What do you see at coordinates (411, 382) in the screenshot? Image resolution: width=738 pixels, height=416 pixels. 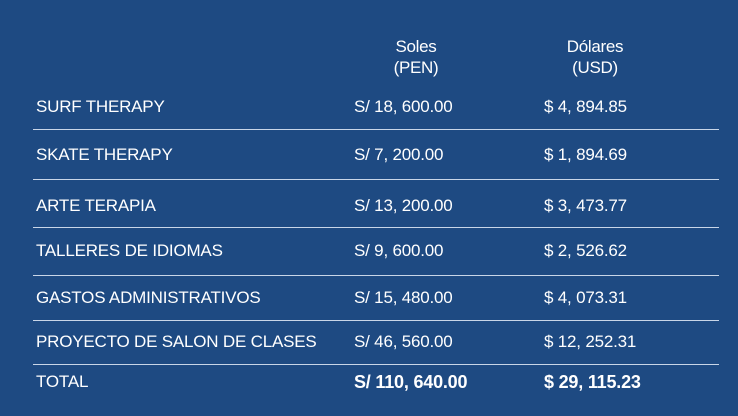 I see `total-amount-pen: S/ 110, 640.00` at bounding box center [411, 382].